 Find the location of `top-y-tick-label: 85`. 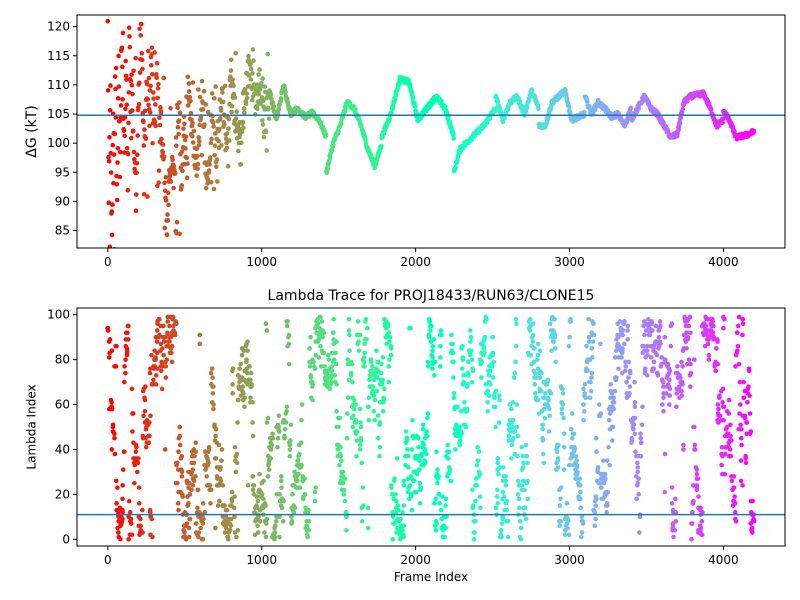

top-y-tick-label: 85 is located at coordinates (62, 231).